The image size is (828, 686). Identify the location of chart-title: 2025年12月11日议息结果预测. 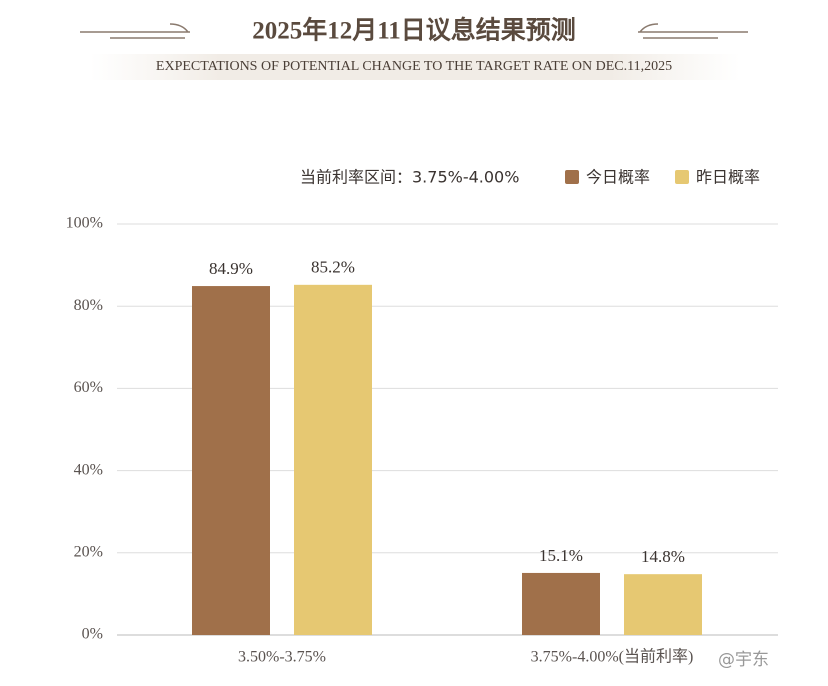
(414, 30).